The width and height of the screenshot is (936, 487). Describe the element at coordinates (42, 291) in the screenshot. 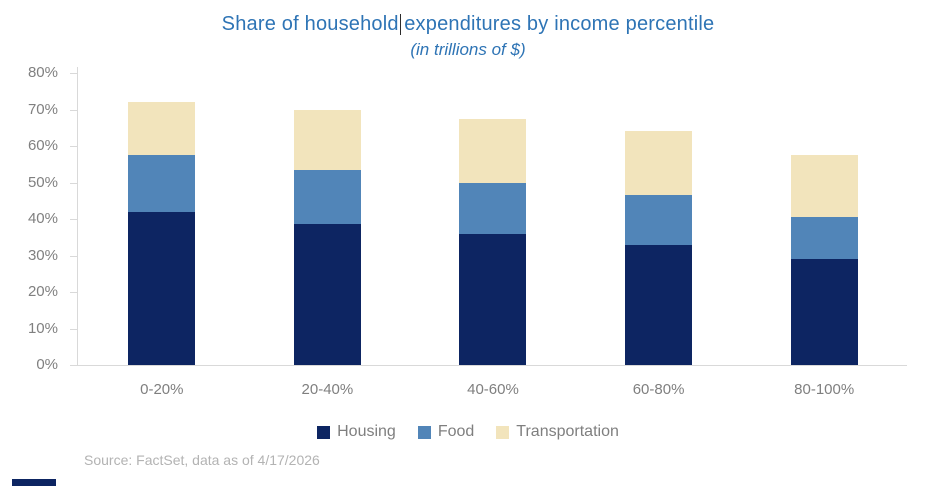

I see `y-axis-tick-label: 20%` at that location.